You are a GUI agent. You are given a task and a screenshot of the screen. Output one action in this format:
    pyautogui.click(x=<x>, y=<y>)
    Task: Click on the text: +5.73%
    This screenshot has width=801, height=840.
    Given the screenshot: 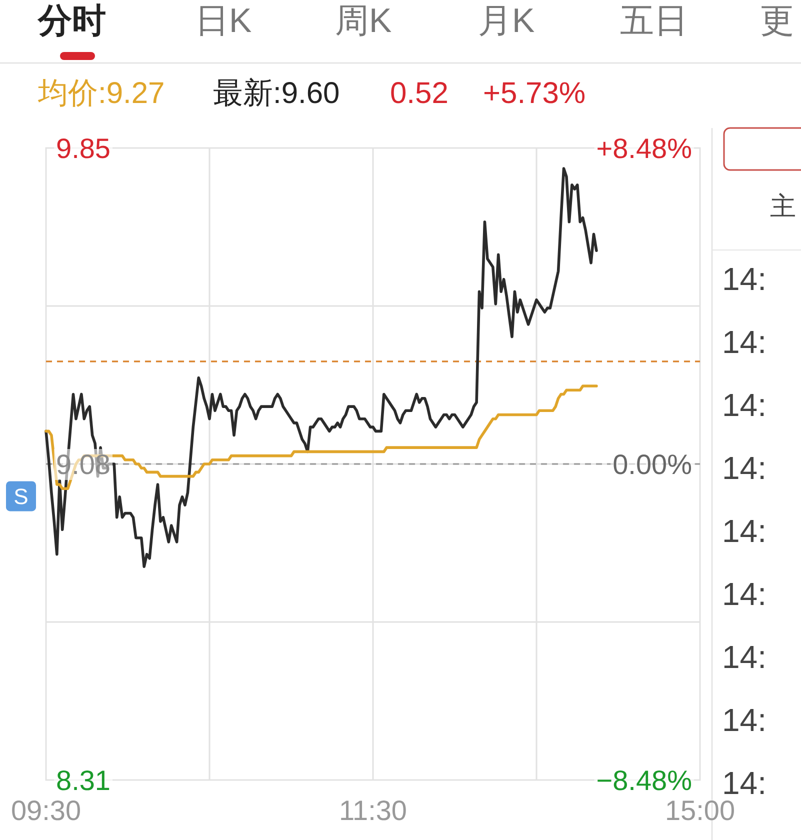 What is the action you would take?
    pyautogui.click(x=534, y=93)
    